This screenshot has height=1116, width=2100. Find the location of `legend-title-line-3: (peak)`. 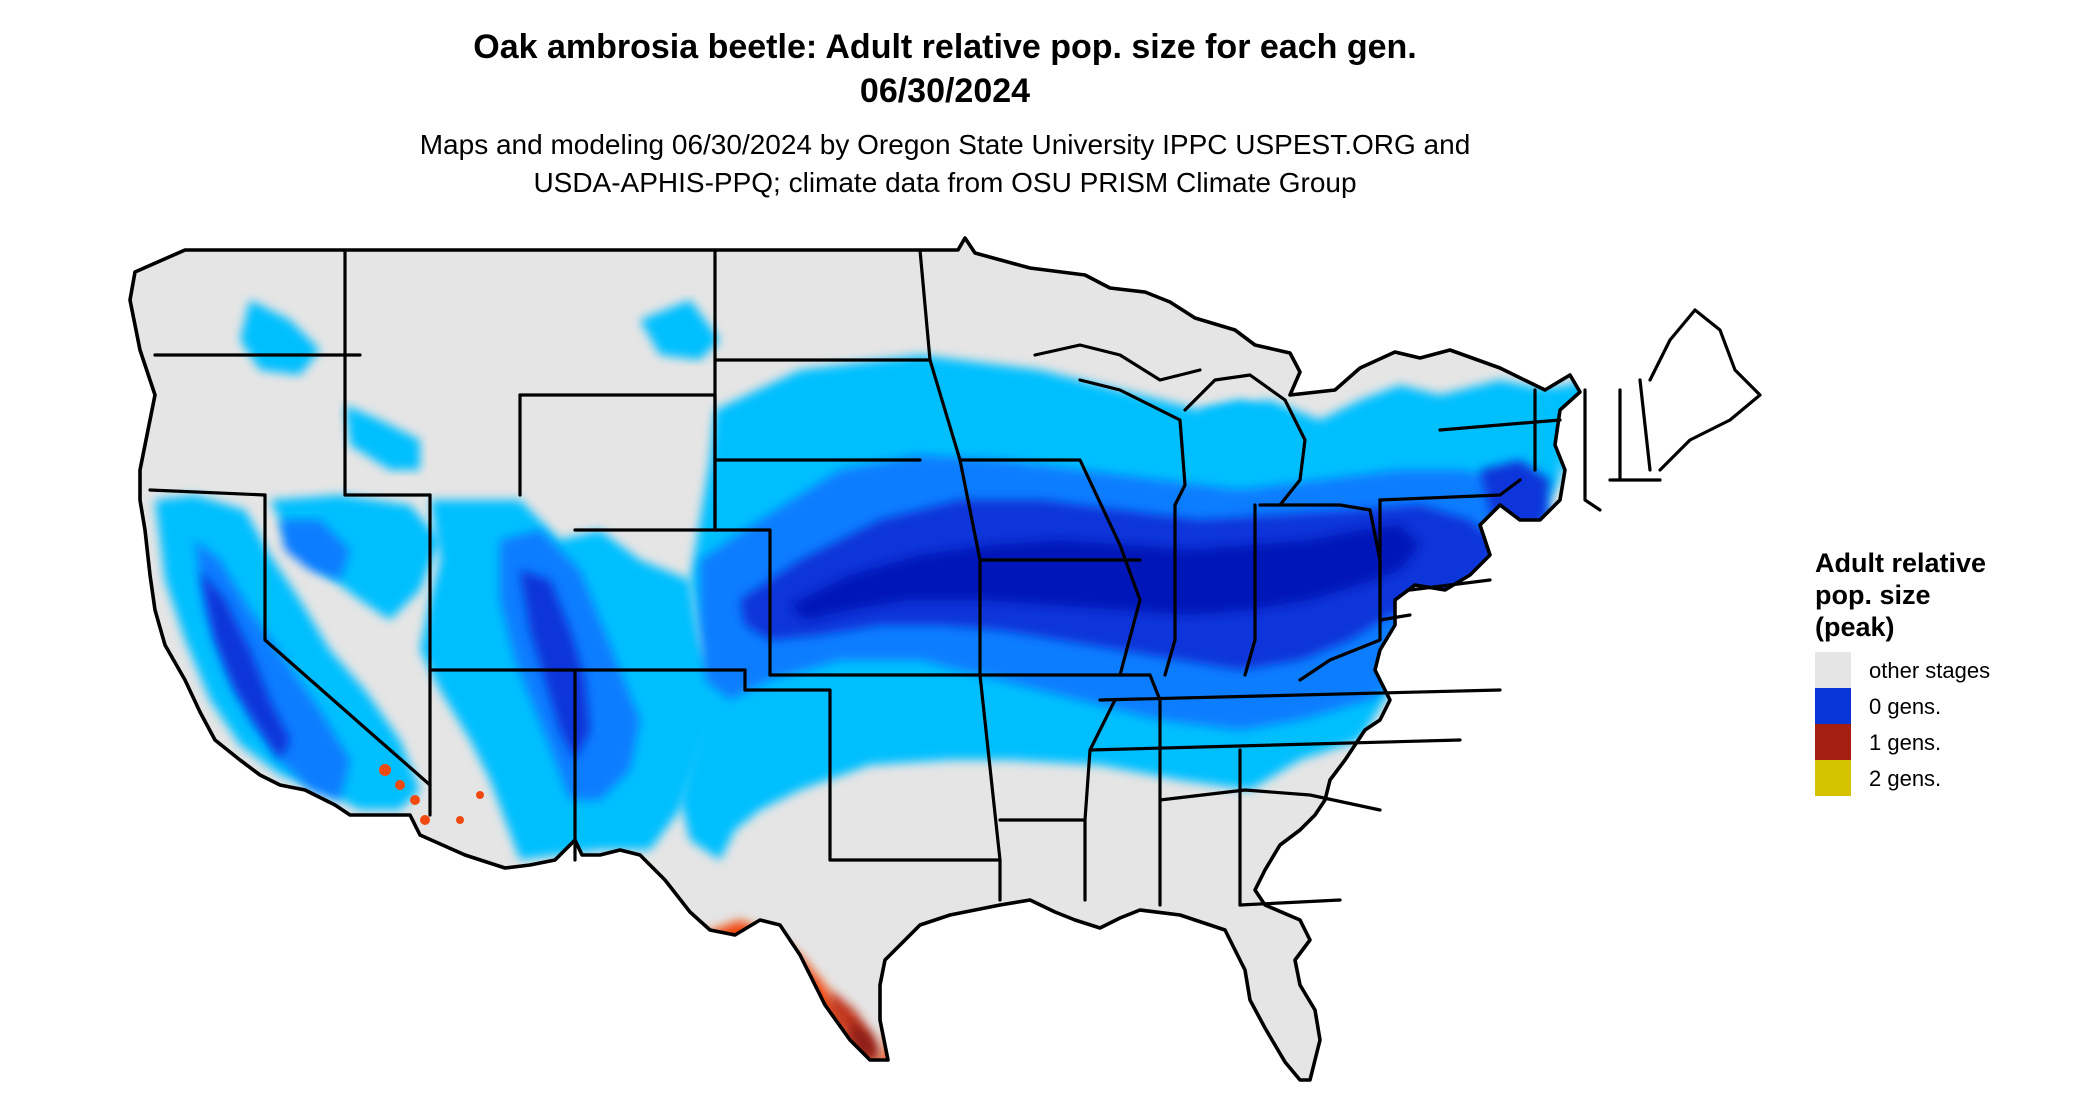

legend-title-line-3: (peak) is located at coordinates (1855, 627).